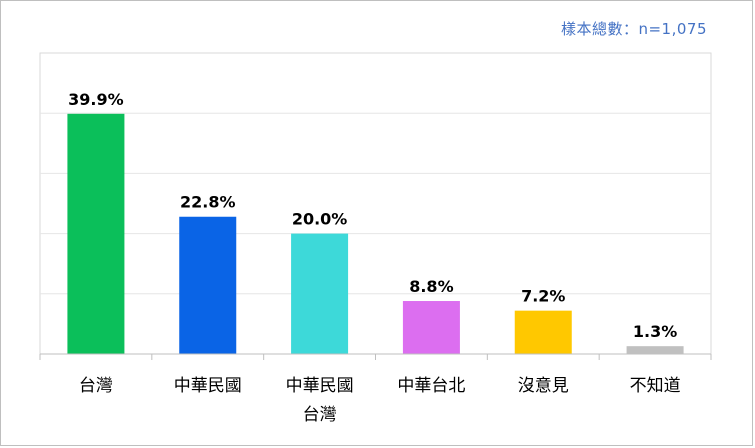  I want to click on sample-size-label: 樣本總數：n=1,075, so click(633, 29).